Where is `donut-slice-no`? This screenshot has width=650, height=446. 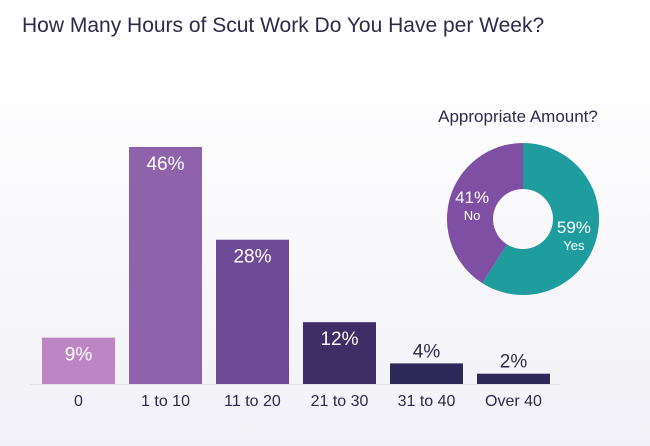
donut-slice-no is located at coordinates (484, 213).